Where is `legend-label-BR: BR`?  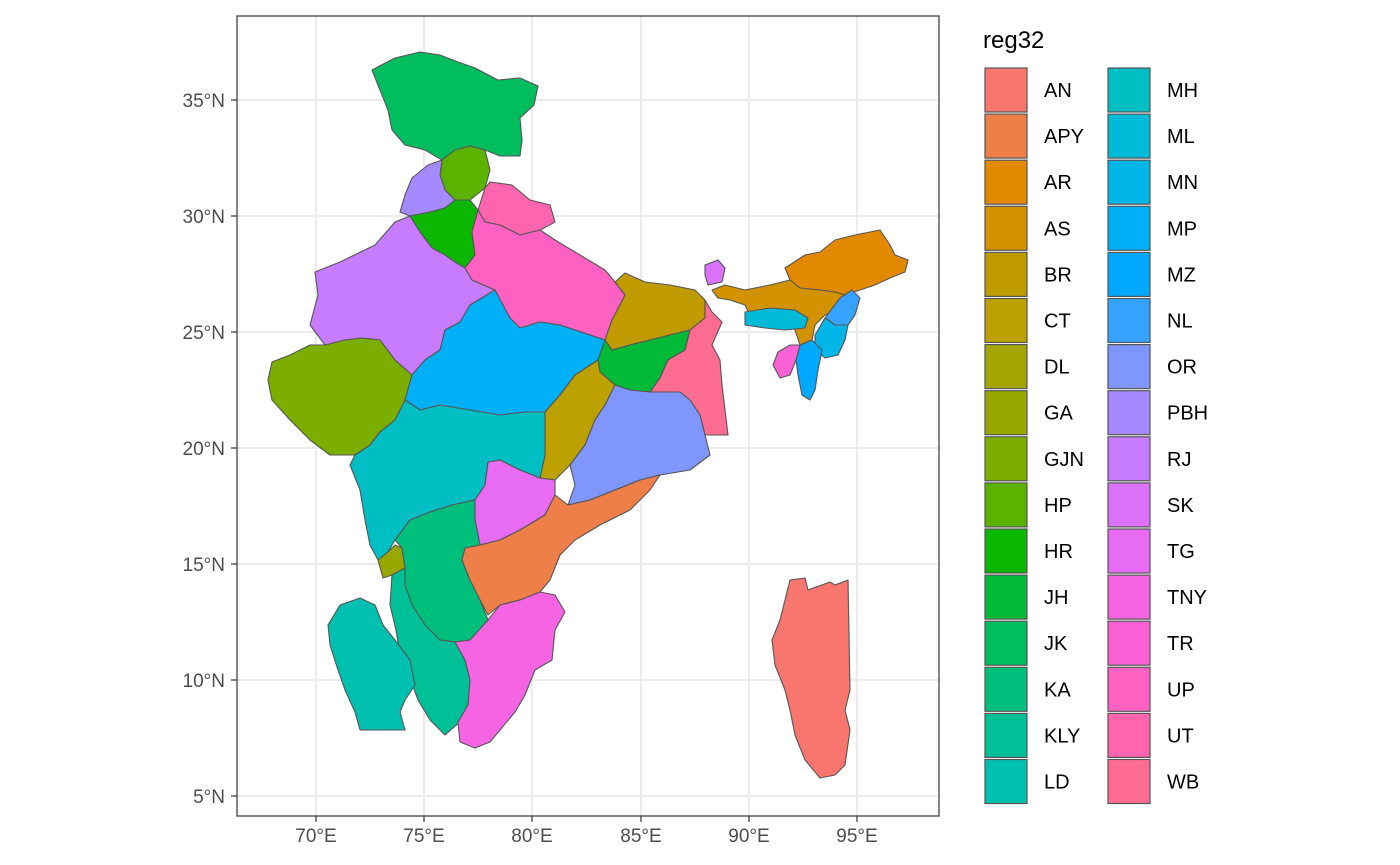
legend-label-BR: BR is located at coordinates (1058, 275).